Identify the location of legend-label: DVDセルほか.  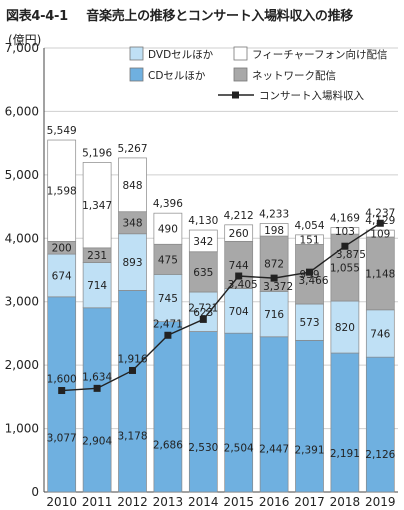
(181, 55).